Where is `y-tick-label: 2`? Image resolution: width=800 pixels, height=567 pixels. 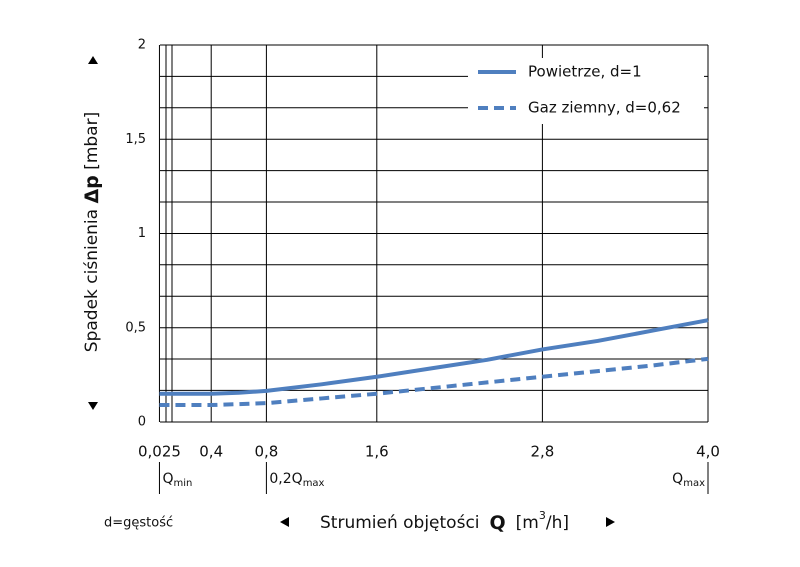
y-tick-label: 2 is located at coordinates (142, 45).